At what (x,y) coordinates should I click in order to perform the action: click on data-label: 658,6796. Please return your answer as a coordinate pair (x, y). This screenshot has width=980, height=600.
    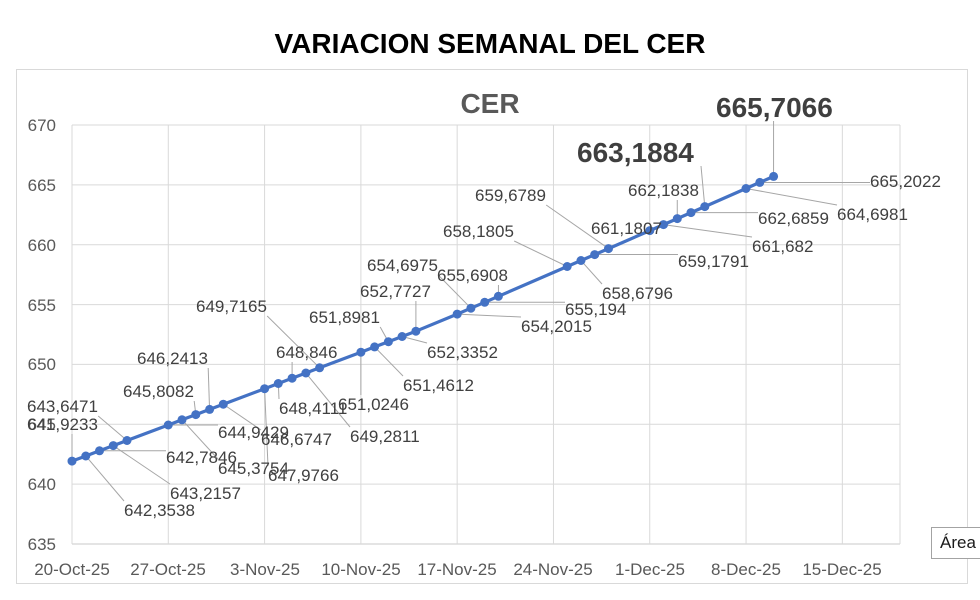
    Looking at the image, I should click on (637, 293).